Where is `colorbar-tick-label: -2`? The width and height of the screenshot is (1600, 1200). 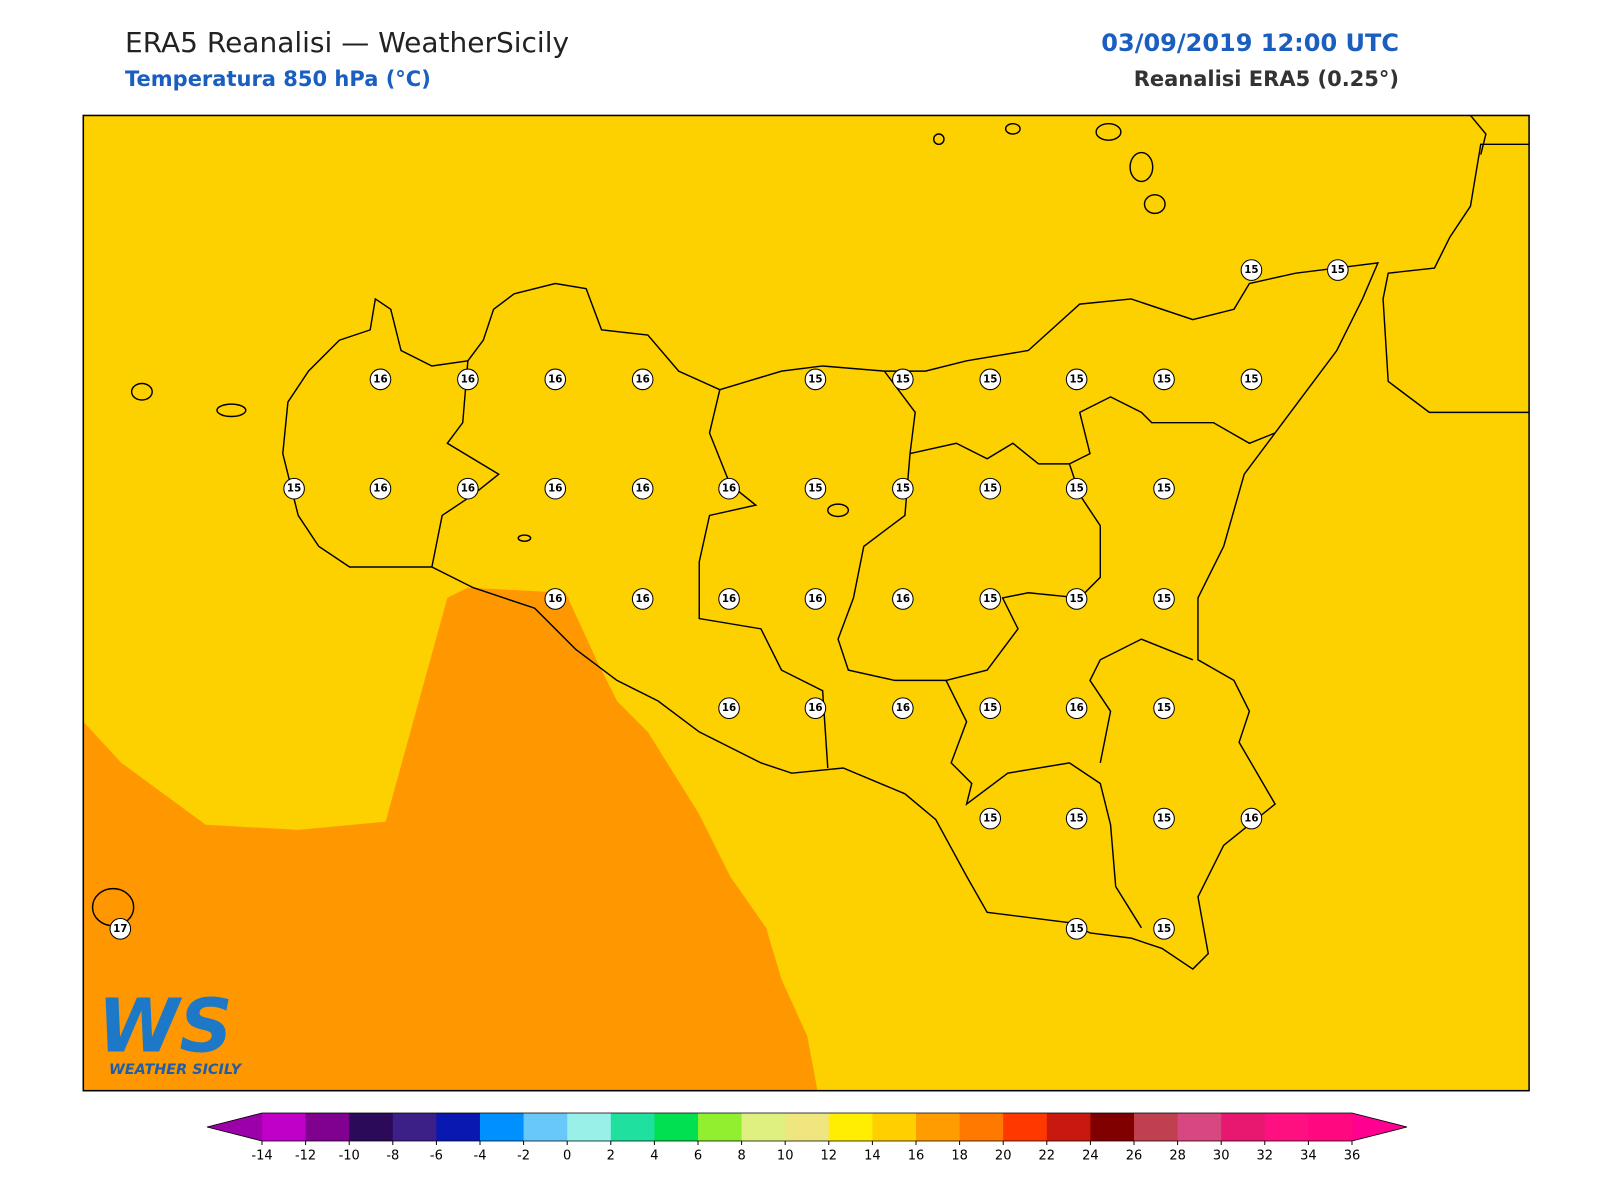
colorbar-tick-label: -2 is located at coordinates (523, 1156).